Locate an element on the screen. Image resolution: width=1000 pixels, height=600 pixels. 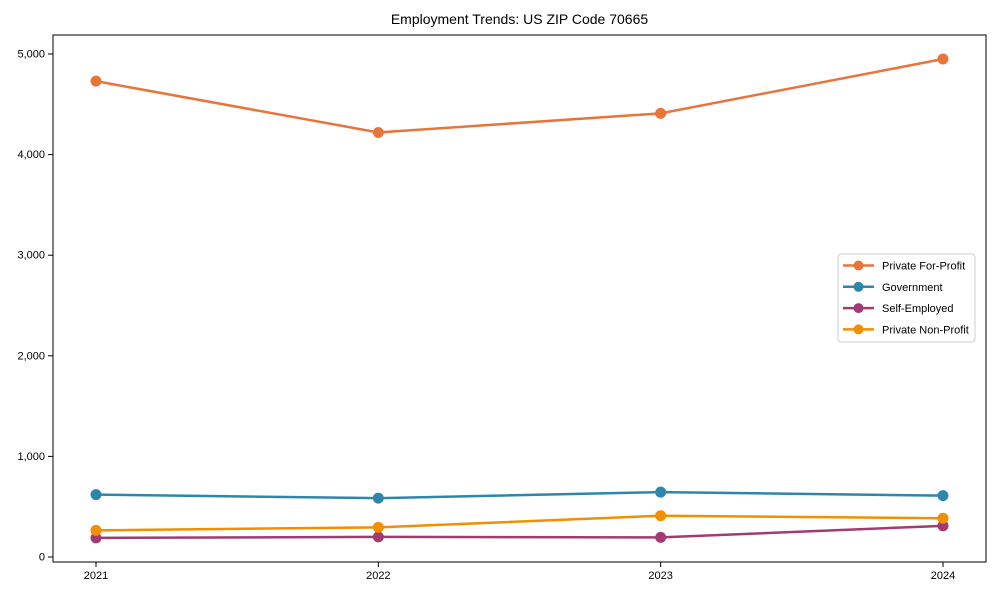
data-point-private-for-profit-2024 is located at coordinates (943, 59).